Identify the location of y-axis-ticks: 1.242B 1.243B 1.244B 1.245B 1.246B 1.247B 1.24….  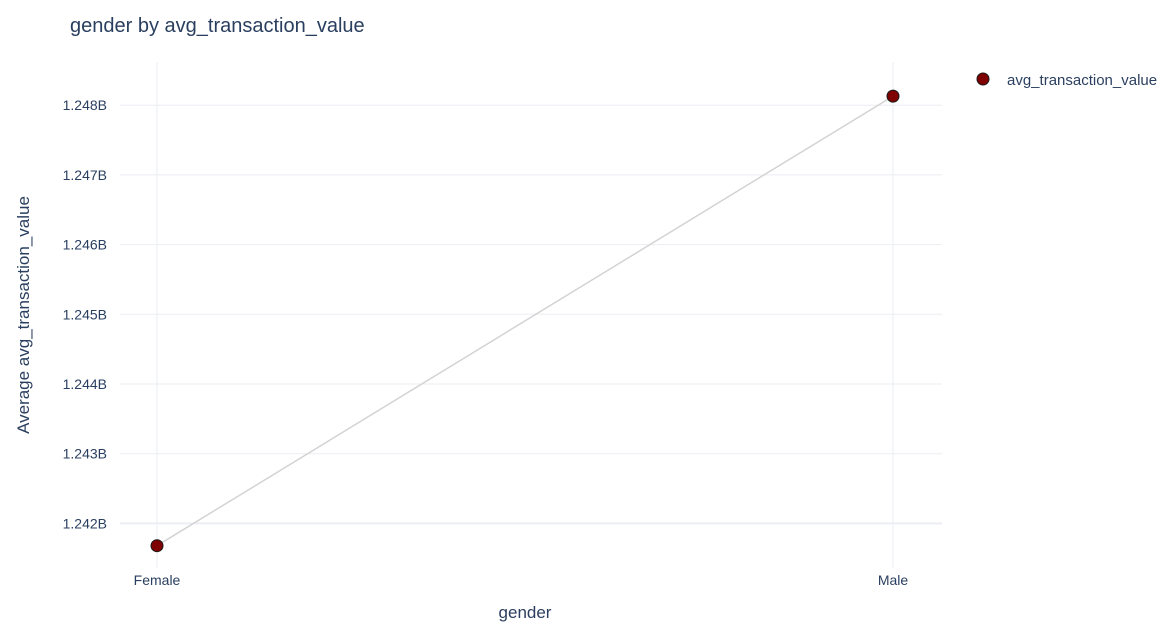
(85, 314).